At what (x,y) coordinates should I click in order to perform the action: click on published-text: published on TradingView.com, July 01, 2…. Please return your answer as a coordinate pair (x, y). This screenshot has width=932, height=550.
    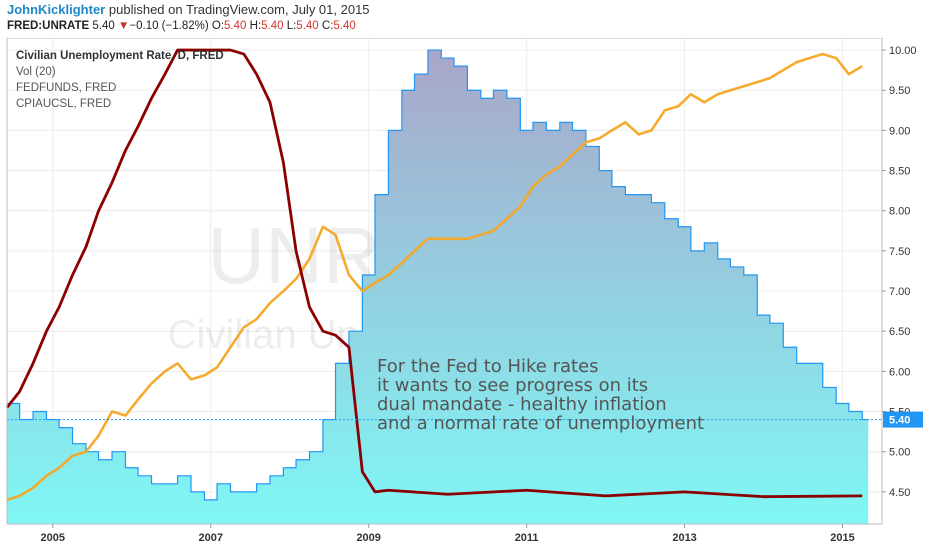
    Looking at the image, I should click on (239, 9).